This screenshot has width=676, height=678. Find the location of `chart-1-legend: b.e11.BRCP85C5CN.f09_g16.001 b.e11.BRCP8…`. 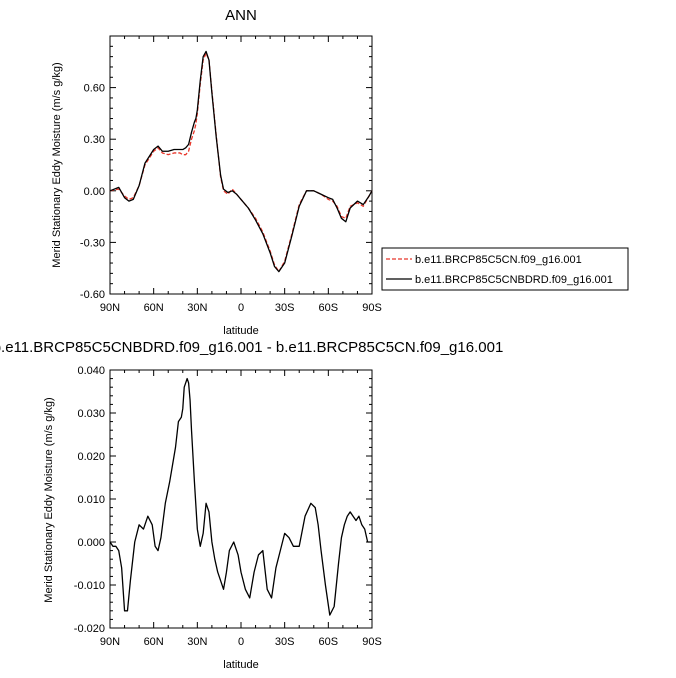

chart-1-legend: b.e11.BRCP85C5CN.f09_g16.001 b.e11.BRCP8… is located at coordinates (505, 269).